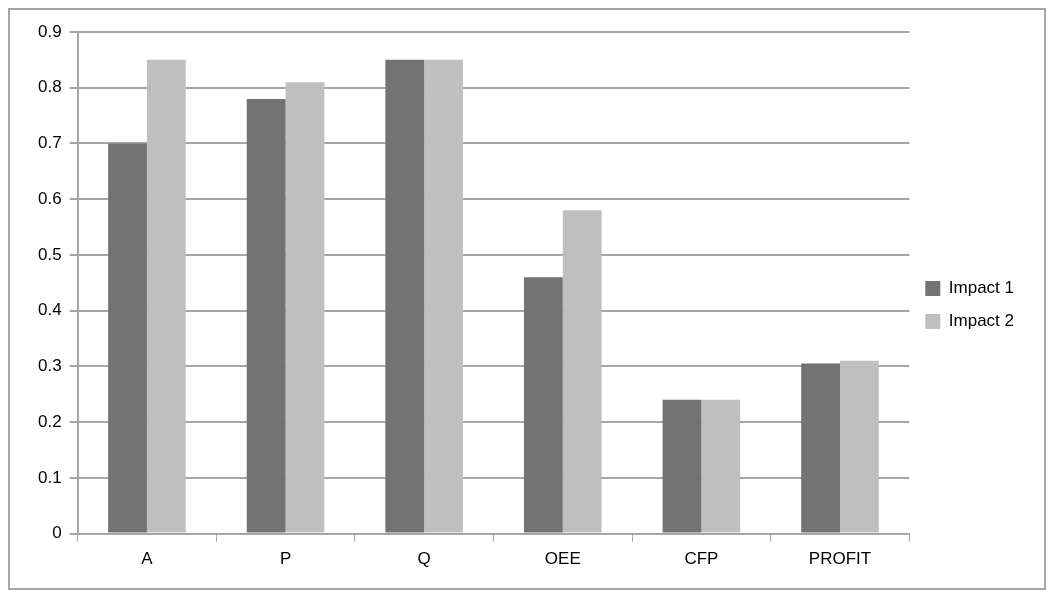  What do you see at coordinates (701, 559) in the screenshot?
I see `x-tick-label: CFP` at bounding box center [701, 559].